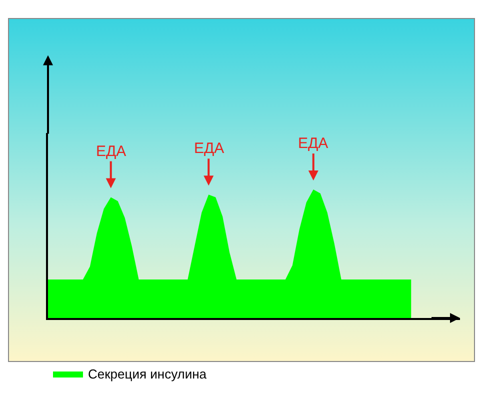  What do you see at coordinates (148, 374) in the screenshot?
I see `legend-label: Секреция инсулина` at bounding box center [148, 374].